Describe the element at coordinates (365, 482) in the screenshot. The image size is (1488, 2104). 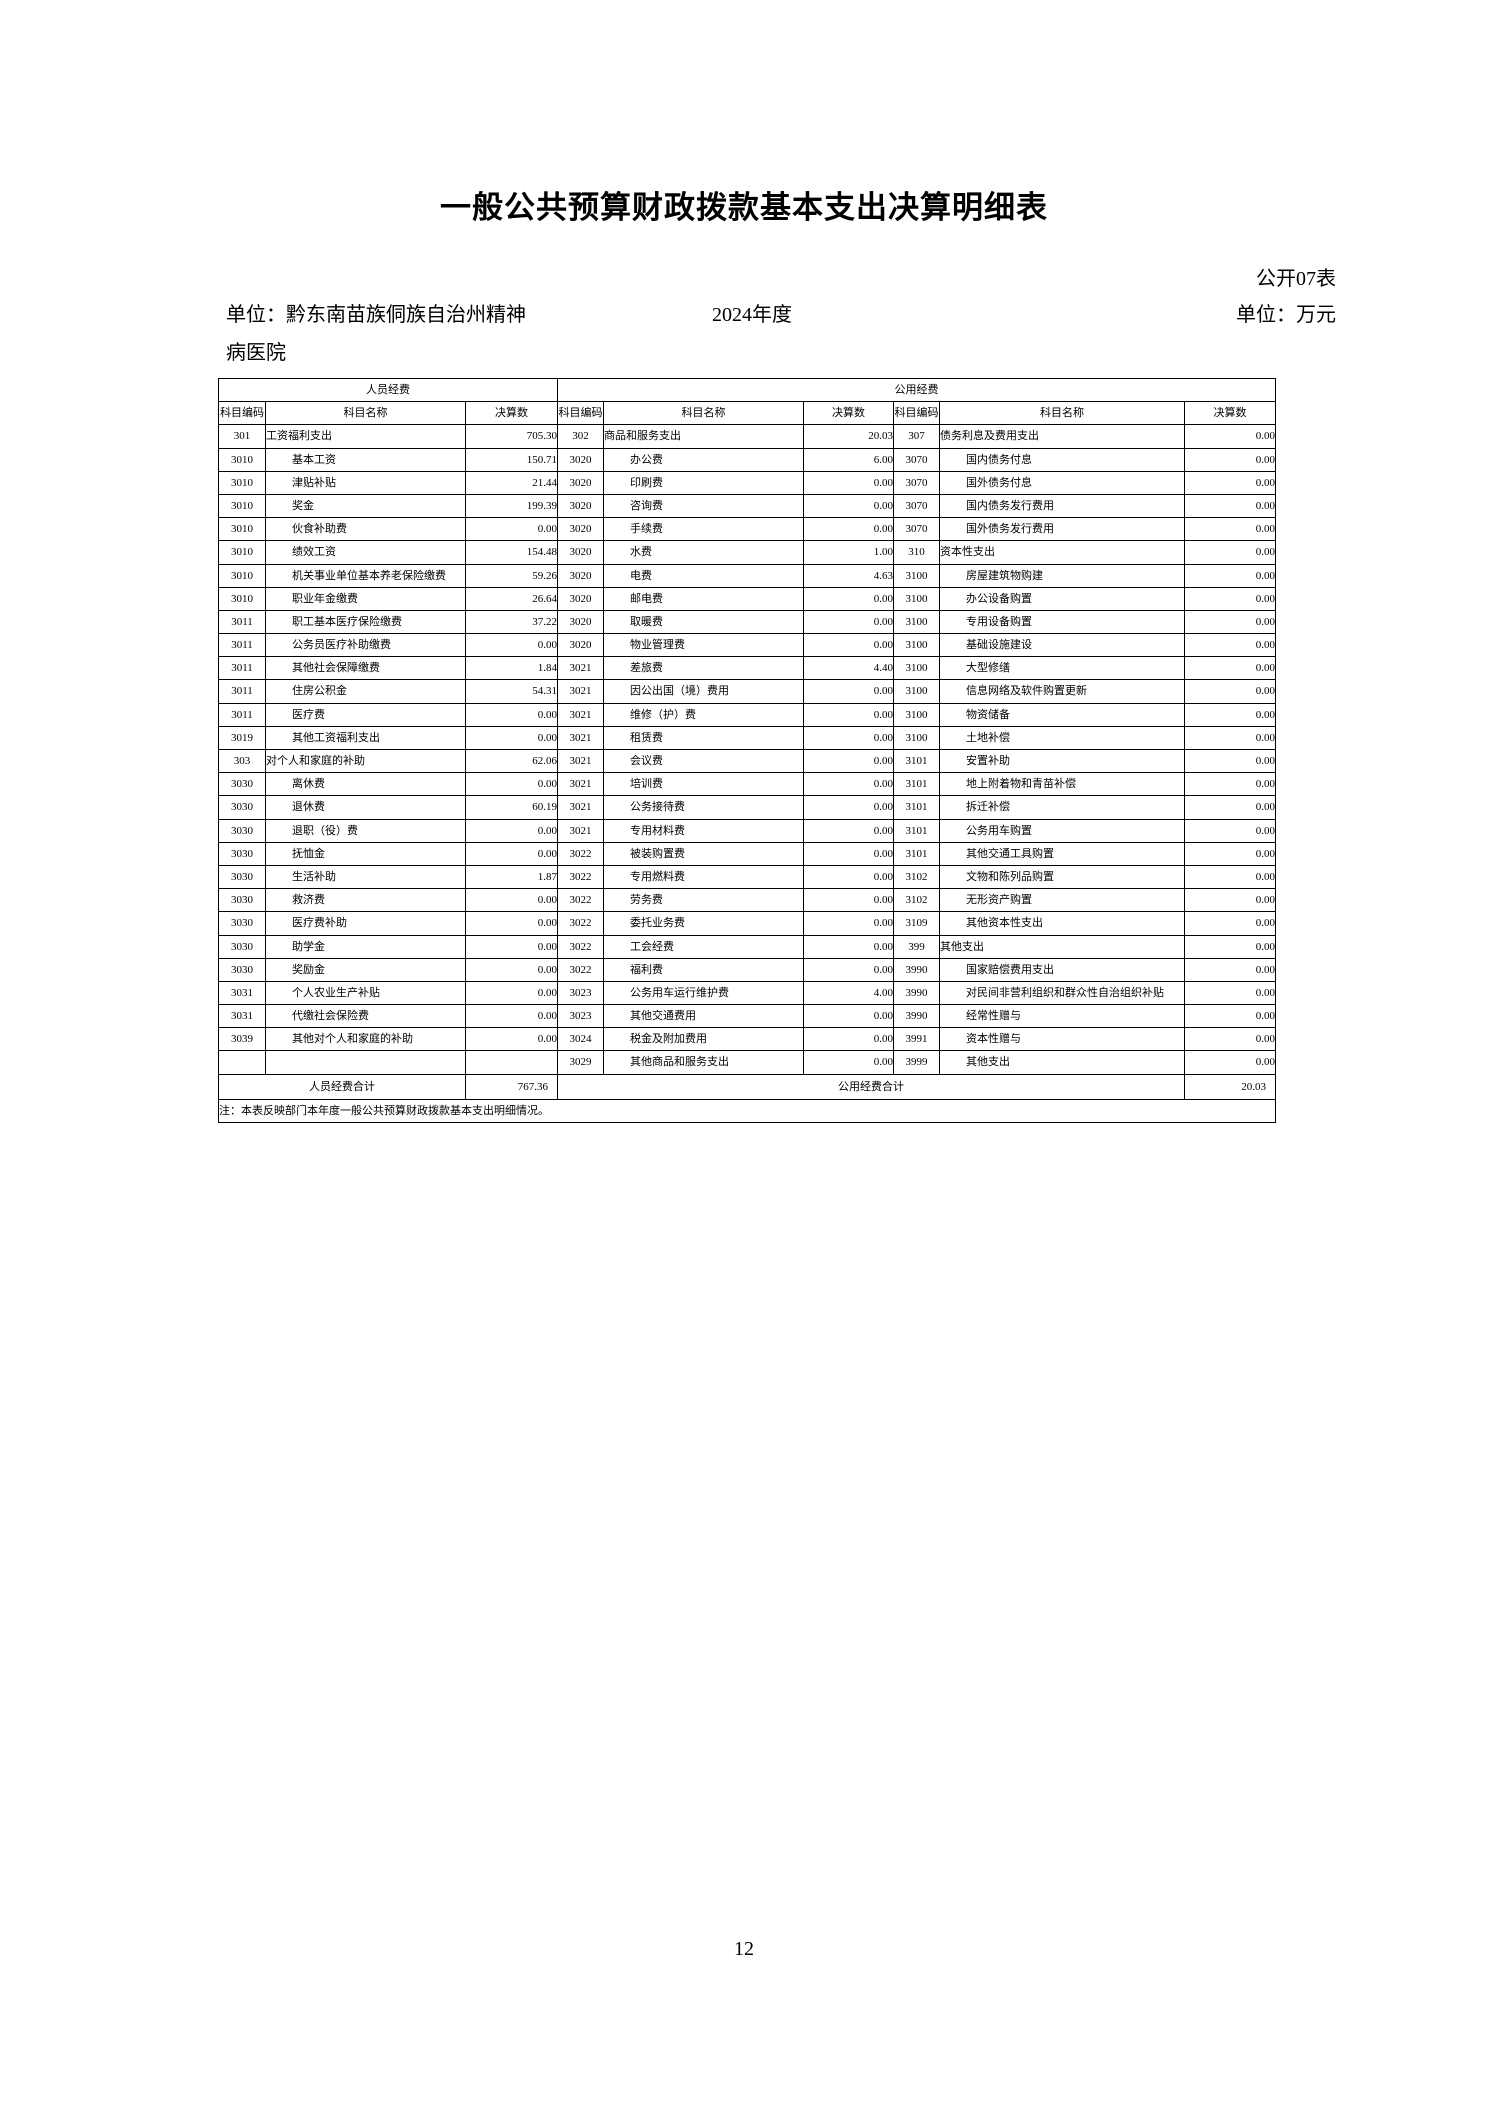
I see `cell-name-personnel: 津贴补贴` at that location.